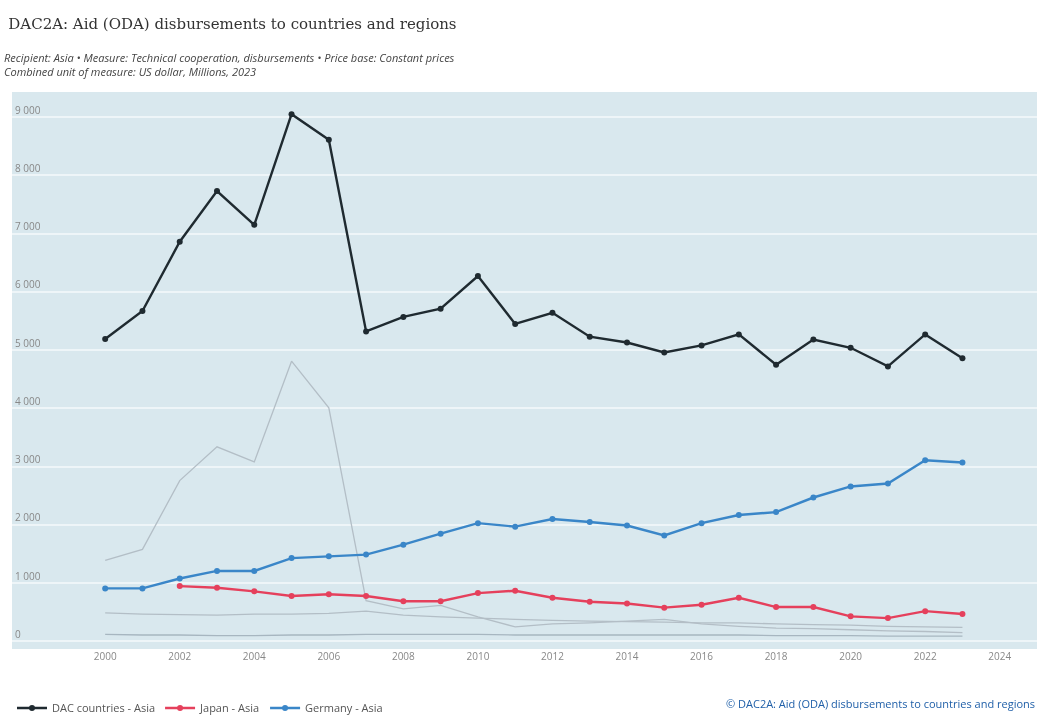  What do you see at coordinates (28, 167) in the screenshot?
I see `y-tick-label: 8 000` at bounding box center [28, 167].